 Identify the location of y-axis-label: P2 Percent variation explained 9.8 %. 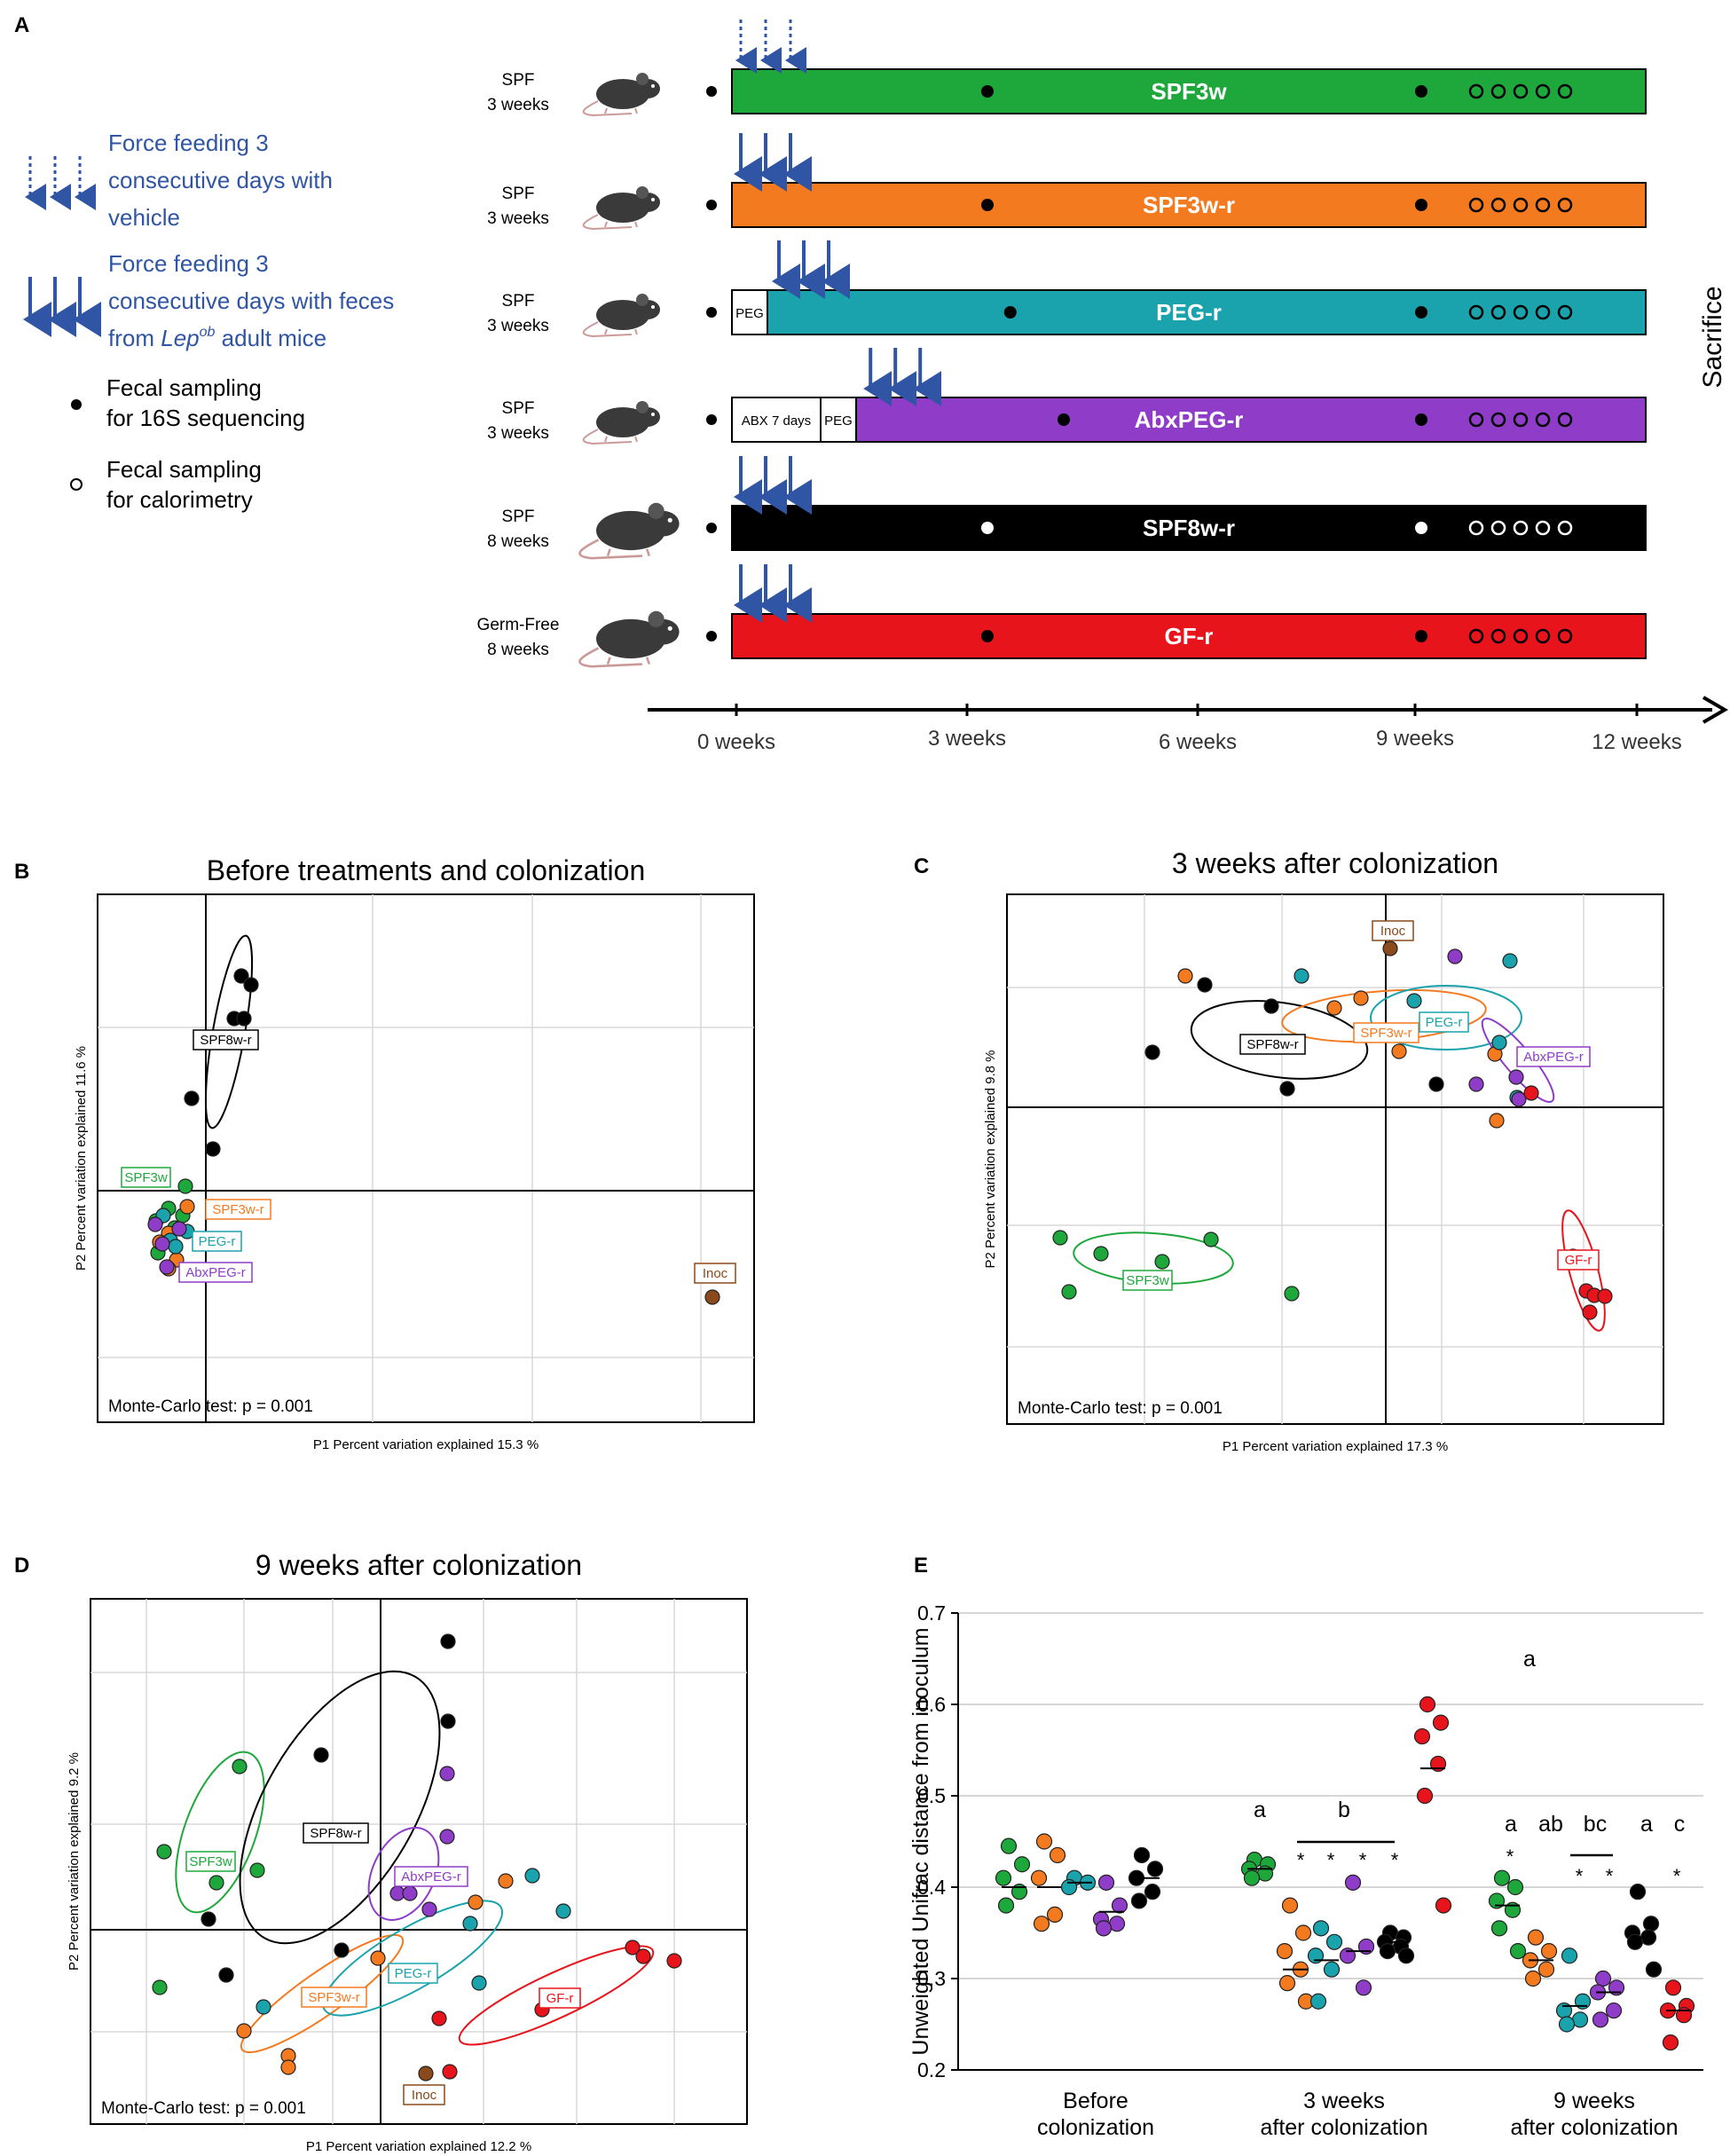
(991, 1160).